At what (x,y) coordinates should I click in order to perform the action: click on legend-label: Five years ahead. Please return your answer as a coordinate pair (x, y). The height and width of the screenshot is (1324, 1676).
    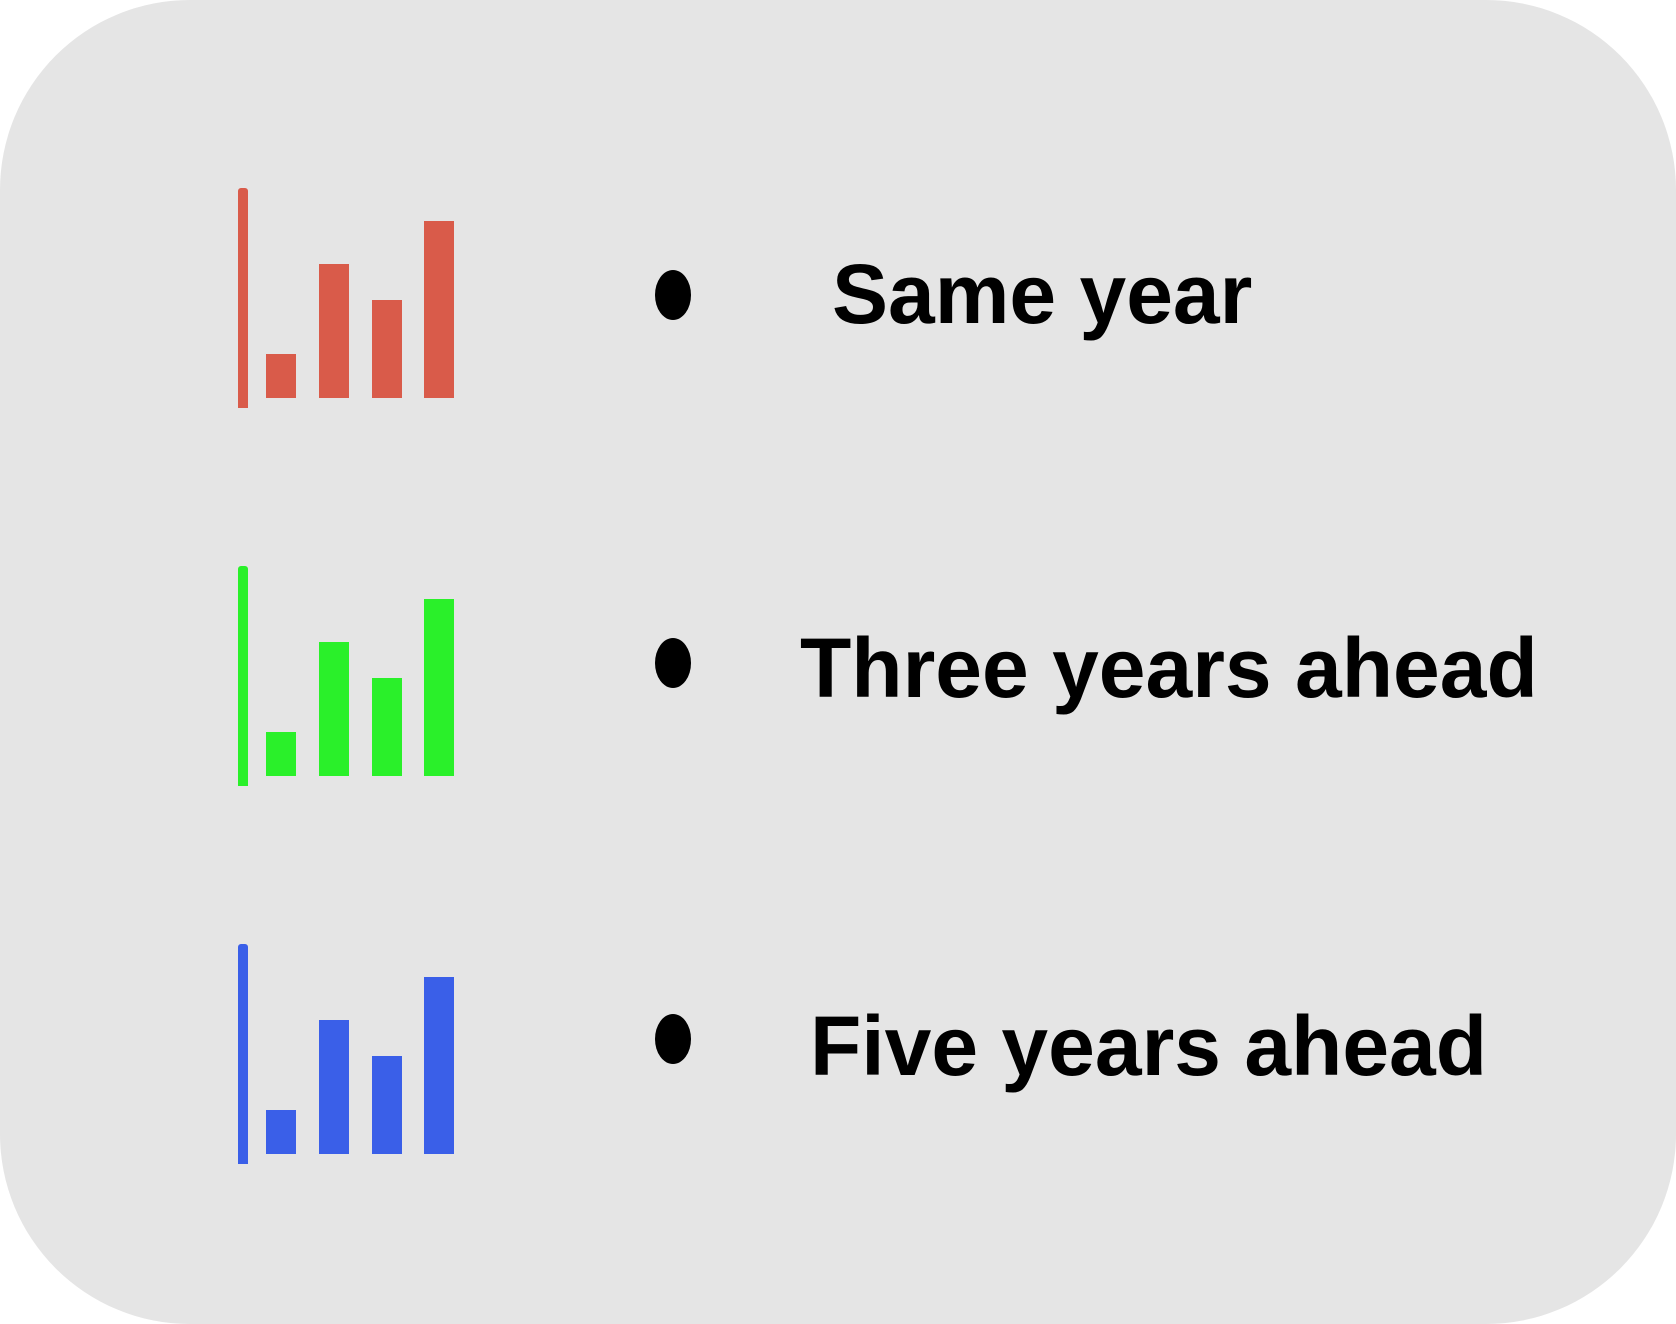
    Looking at the image, I should click on (1149, 1046).